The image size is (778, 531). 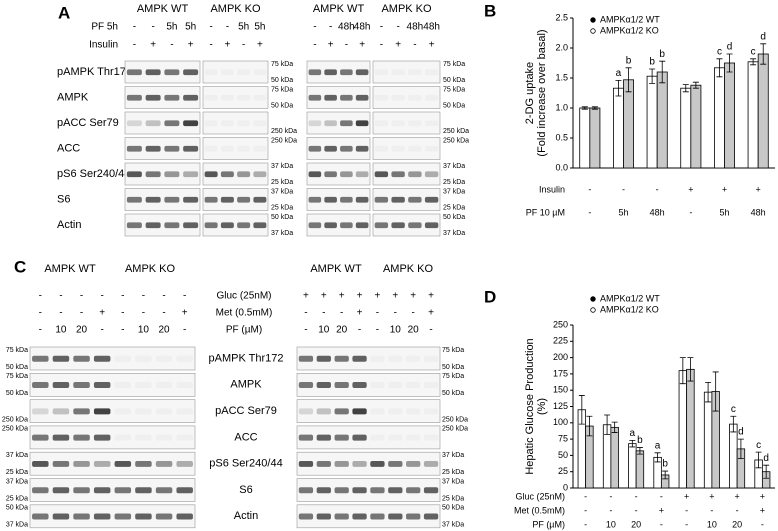 I want to click on condition-label: PF 5h, so click(x=104, y=27).